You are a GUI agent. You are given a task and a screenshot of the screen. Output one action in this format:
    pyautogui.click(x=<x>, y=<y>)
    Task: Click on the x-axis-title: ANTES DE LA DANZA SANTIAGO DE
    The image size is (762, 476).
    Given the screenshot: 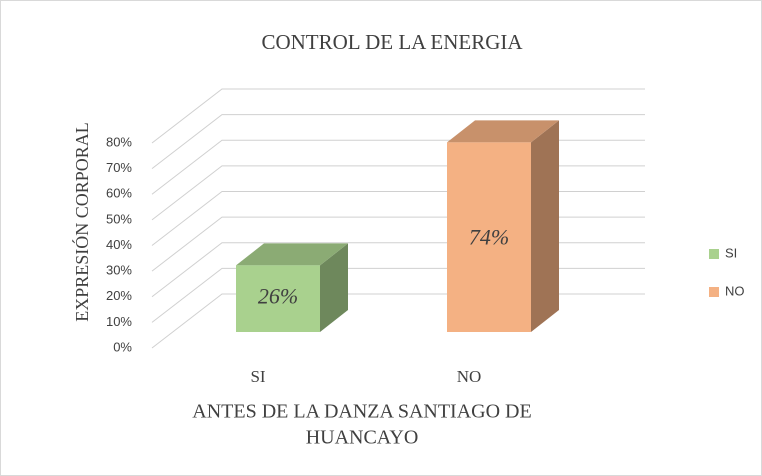 What is the action you would take?
    pyautogui.click(x=361, y=412)
    